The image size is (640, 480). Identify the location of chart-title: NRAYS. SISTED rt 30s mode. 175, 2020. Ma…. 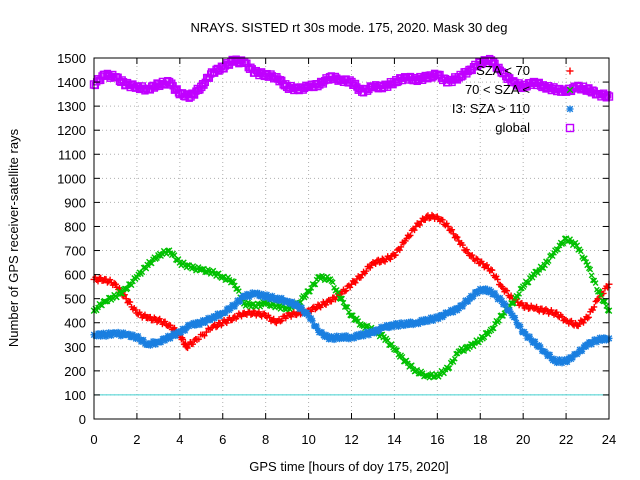
(349, 27).